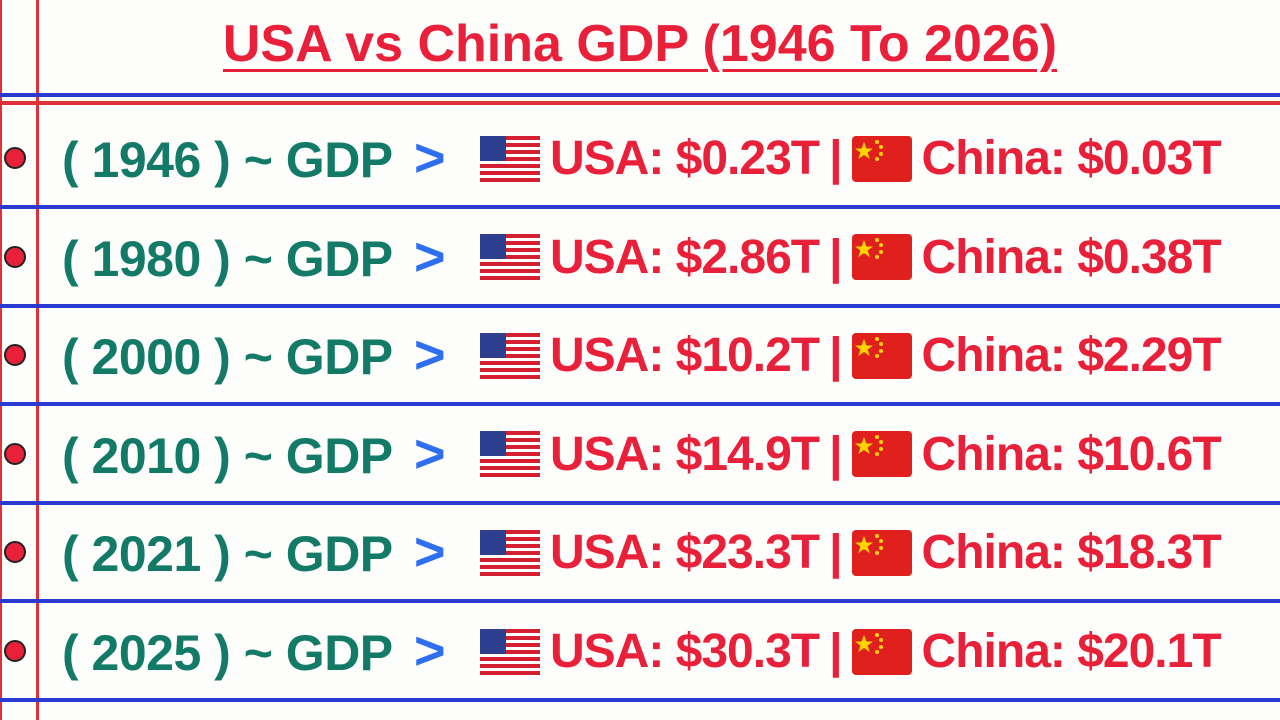  Describe the element at coordinates (227, 258) in the screenshot. I see `year-label: ( 1980 ) ~ GDP` at that location.